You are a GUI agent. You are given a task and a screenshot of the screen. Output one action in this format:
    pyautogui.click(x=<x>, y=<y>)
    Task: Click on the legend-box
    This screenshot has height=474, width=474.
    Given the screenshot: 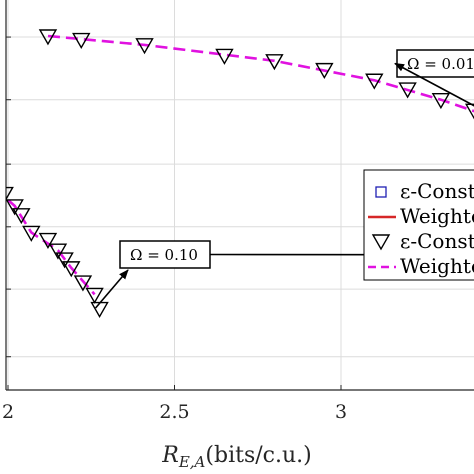 What is the action you would take?
    pyautogui.click(x=418, y=225)
    